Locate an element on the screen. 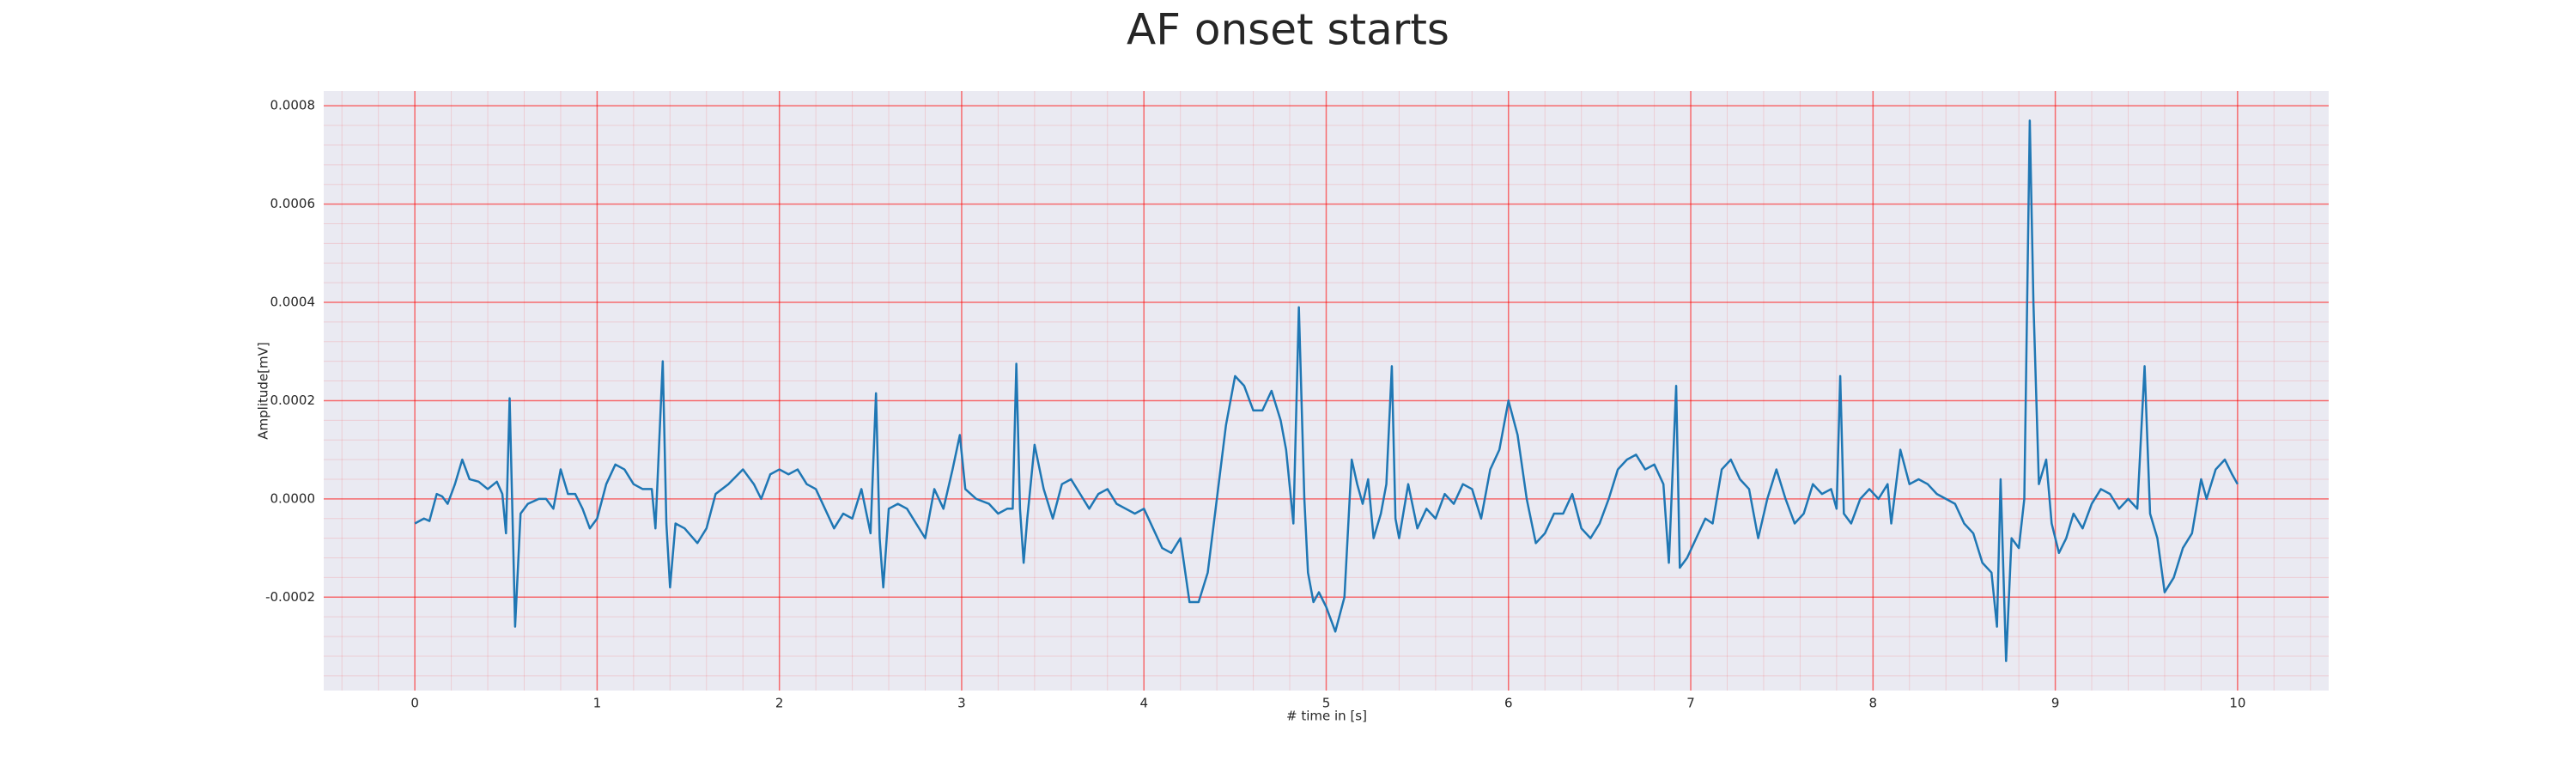 Image resolution: width=2576 pixels, height=773 pixels. x-tick-label: 4 is located at coordinates (1144, 703).